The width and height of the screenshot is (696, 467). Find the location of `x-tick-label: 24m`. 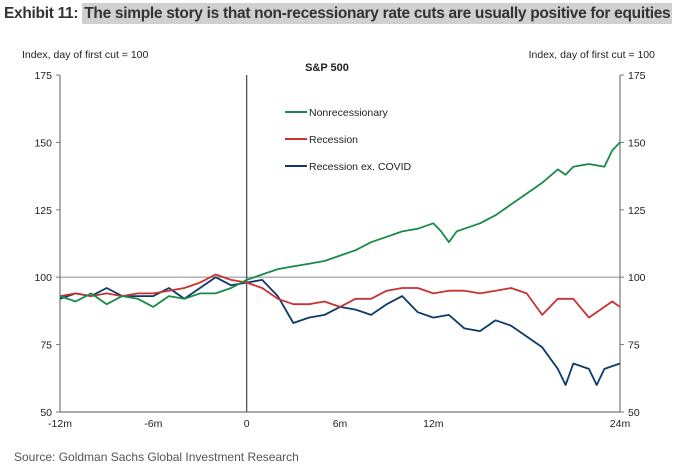

x-tick-label: 24m is located at coordinates (620, 424).